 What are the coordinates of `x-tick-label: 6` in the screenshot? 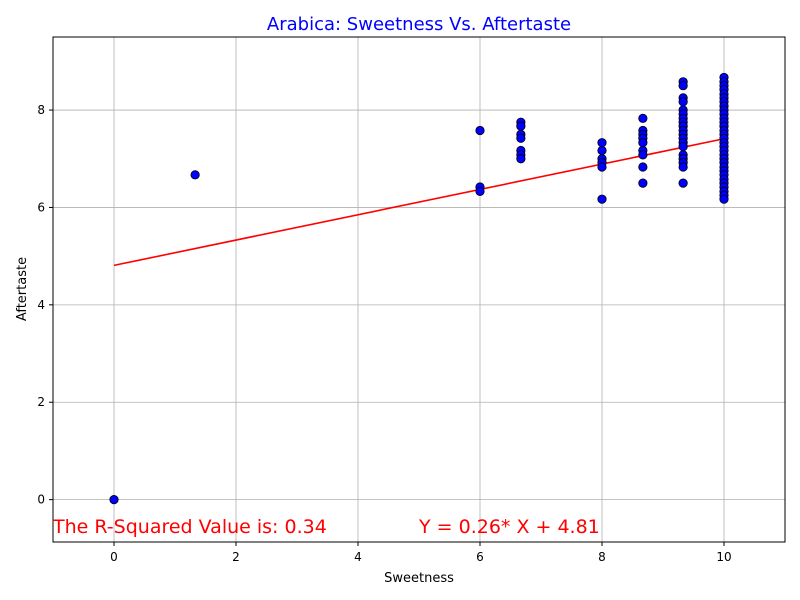 It's located at (480, 557).